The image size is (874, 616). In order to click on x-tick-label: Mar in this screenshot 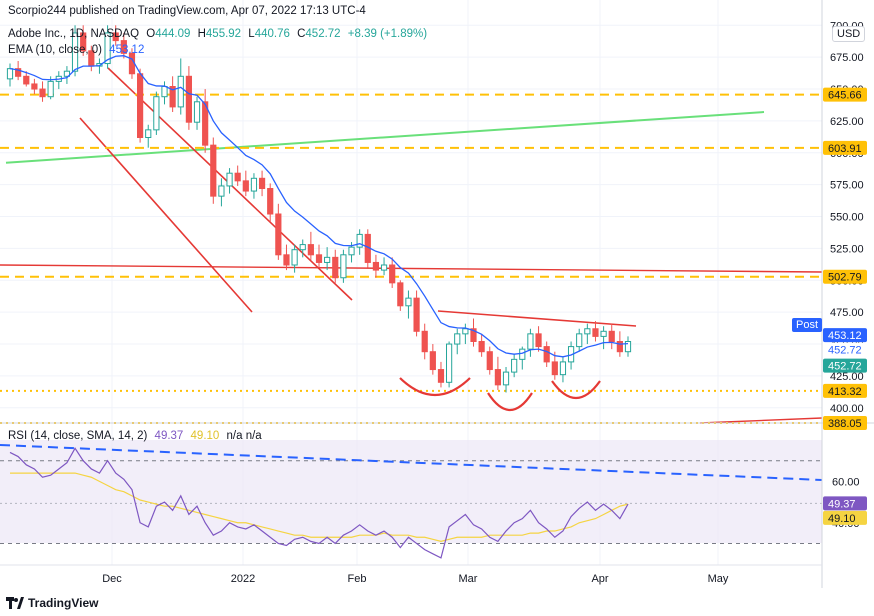, I will do `click(468, 579)`.